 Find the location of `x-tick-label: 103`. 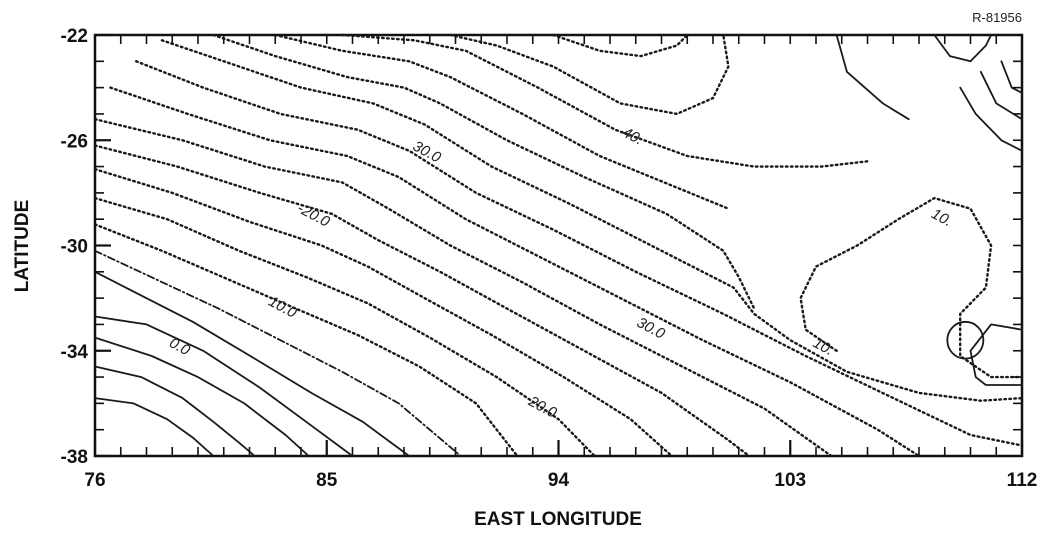

x-tick-label: 103 is located at coordinates (790, 480).